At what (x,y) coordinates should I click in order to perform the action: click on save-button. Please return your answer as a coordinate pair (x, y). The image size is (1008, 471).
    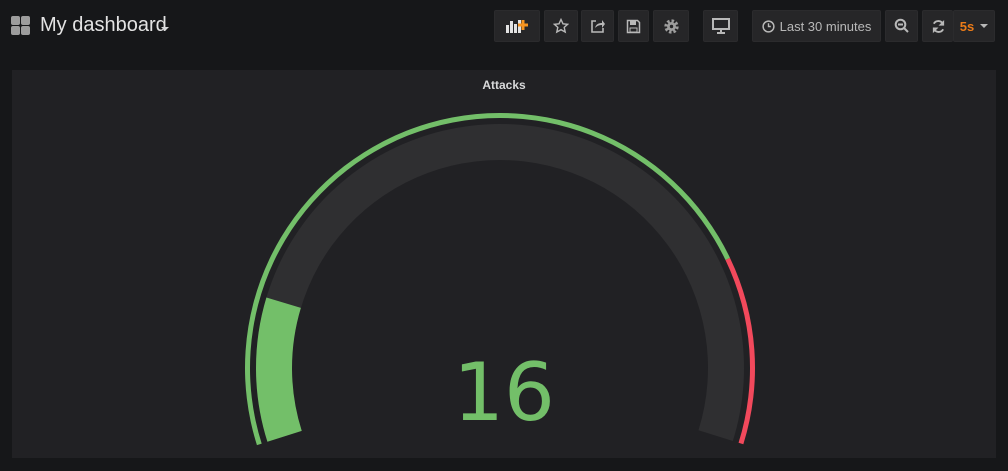
    Looking at the image, I should click on (633, 26).